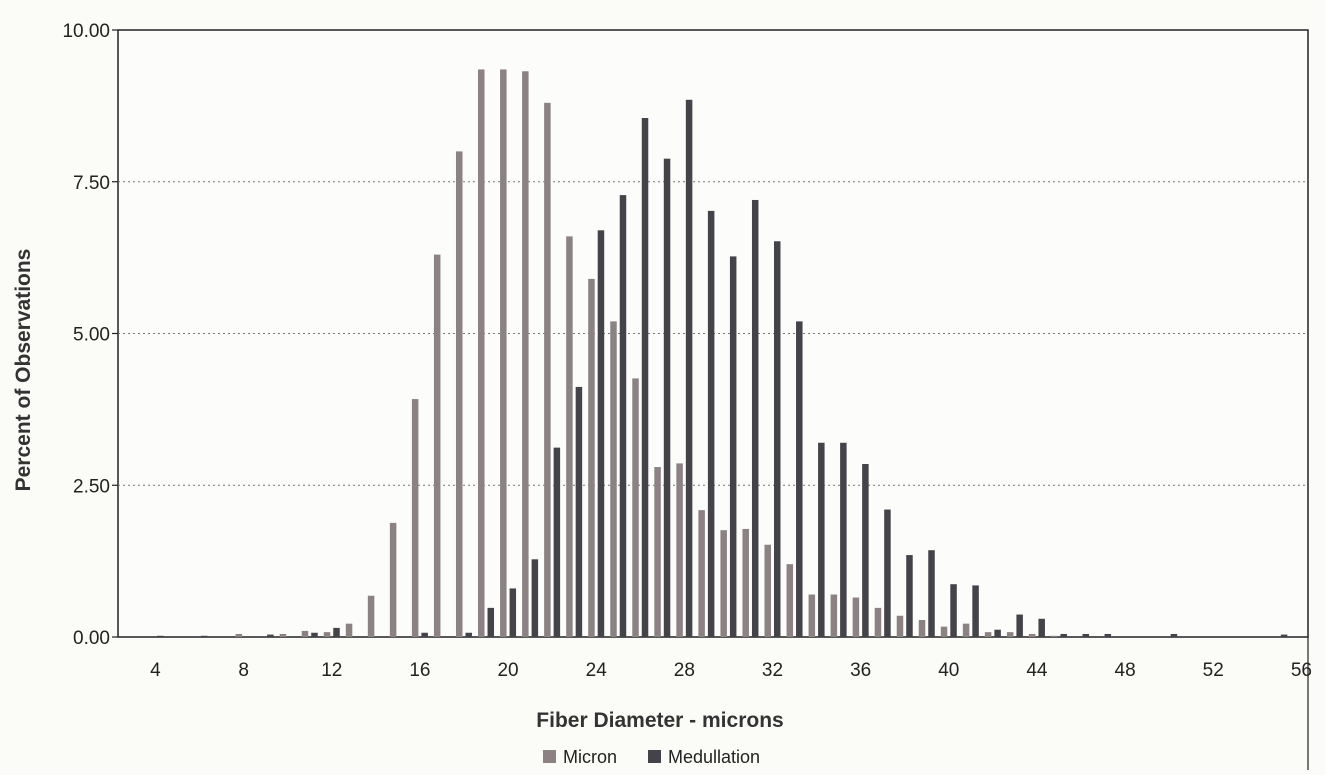 Image resolution: width=1325 pixels, height=775 pixels. What do you see at coordinates (772, 670) in the screenshot?
I see `x-tick-label: 32` at bounding box center [772, 670].